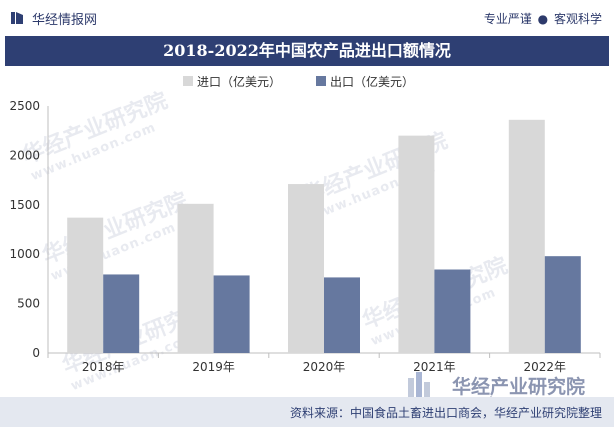 The height and width of the screenshot is (427, 614). I want to click on y-tick-label: 1000, so click(24, 254).